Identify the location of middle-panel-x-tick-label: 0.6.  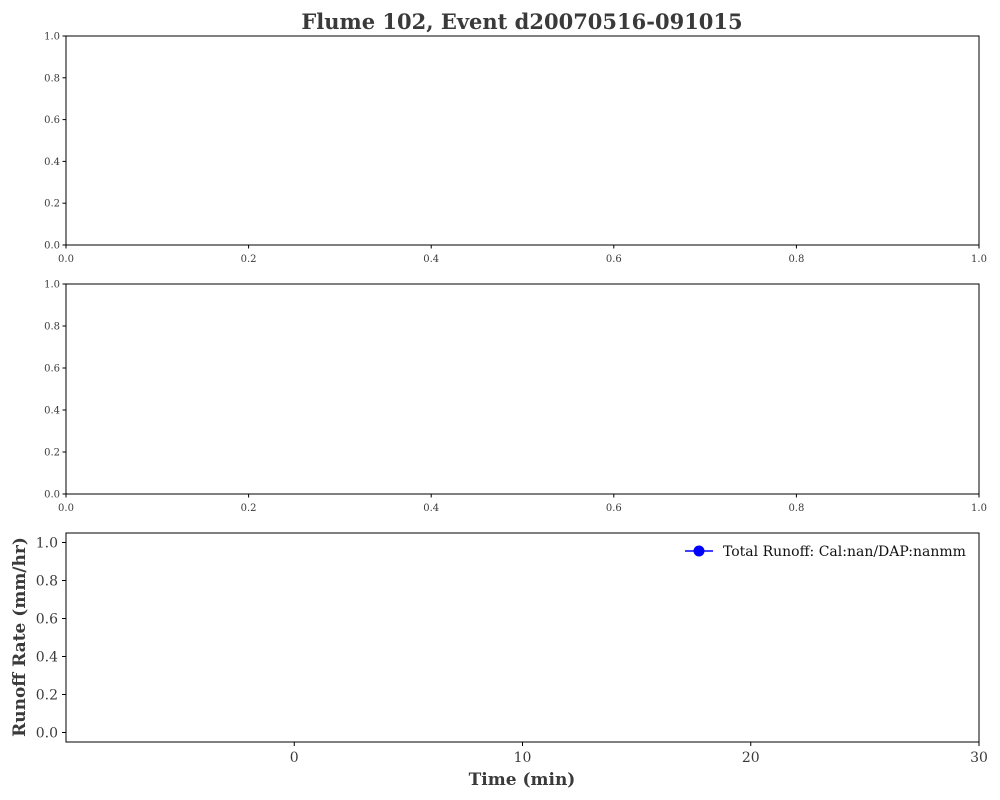
(614, 508).